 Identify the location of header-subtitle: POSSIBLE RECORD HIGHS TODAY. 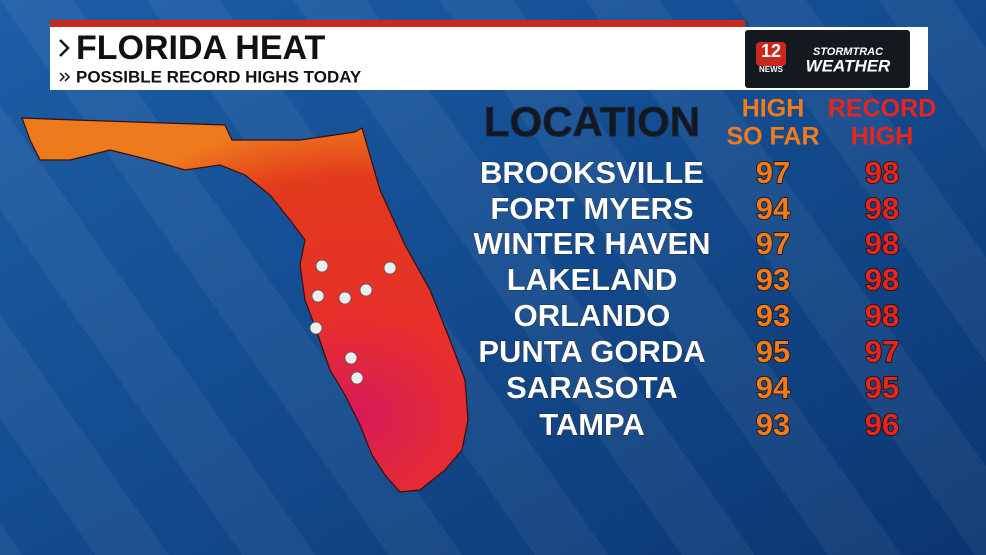
(219, 76).